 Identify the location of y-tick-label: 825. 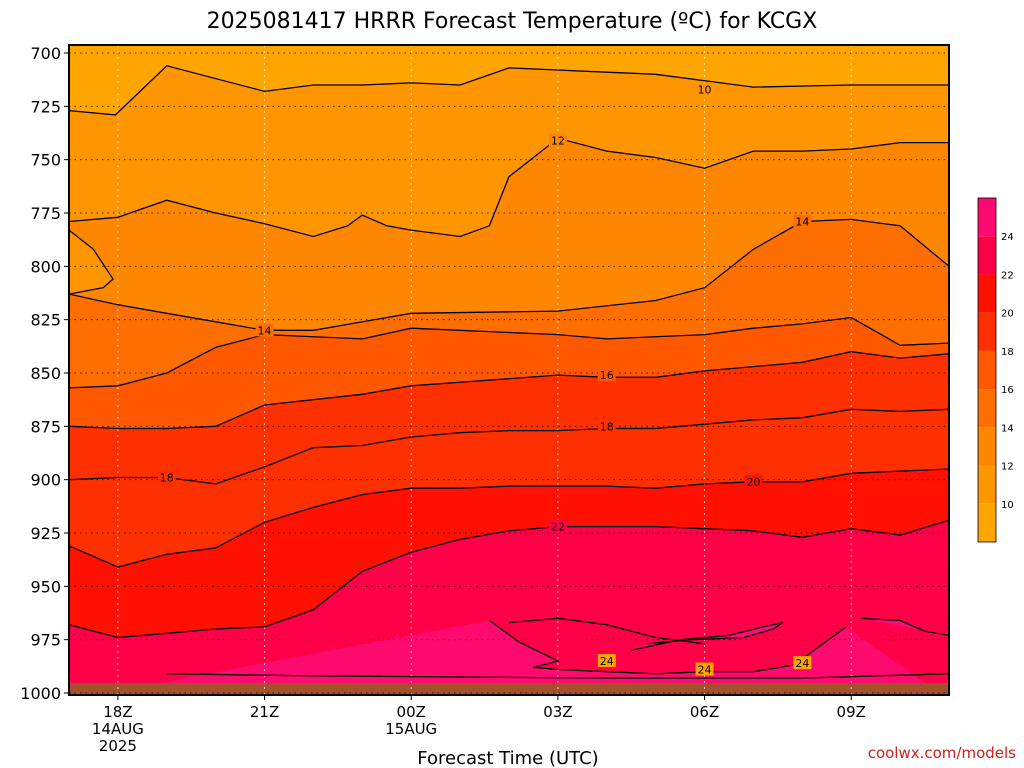
(45, 320).